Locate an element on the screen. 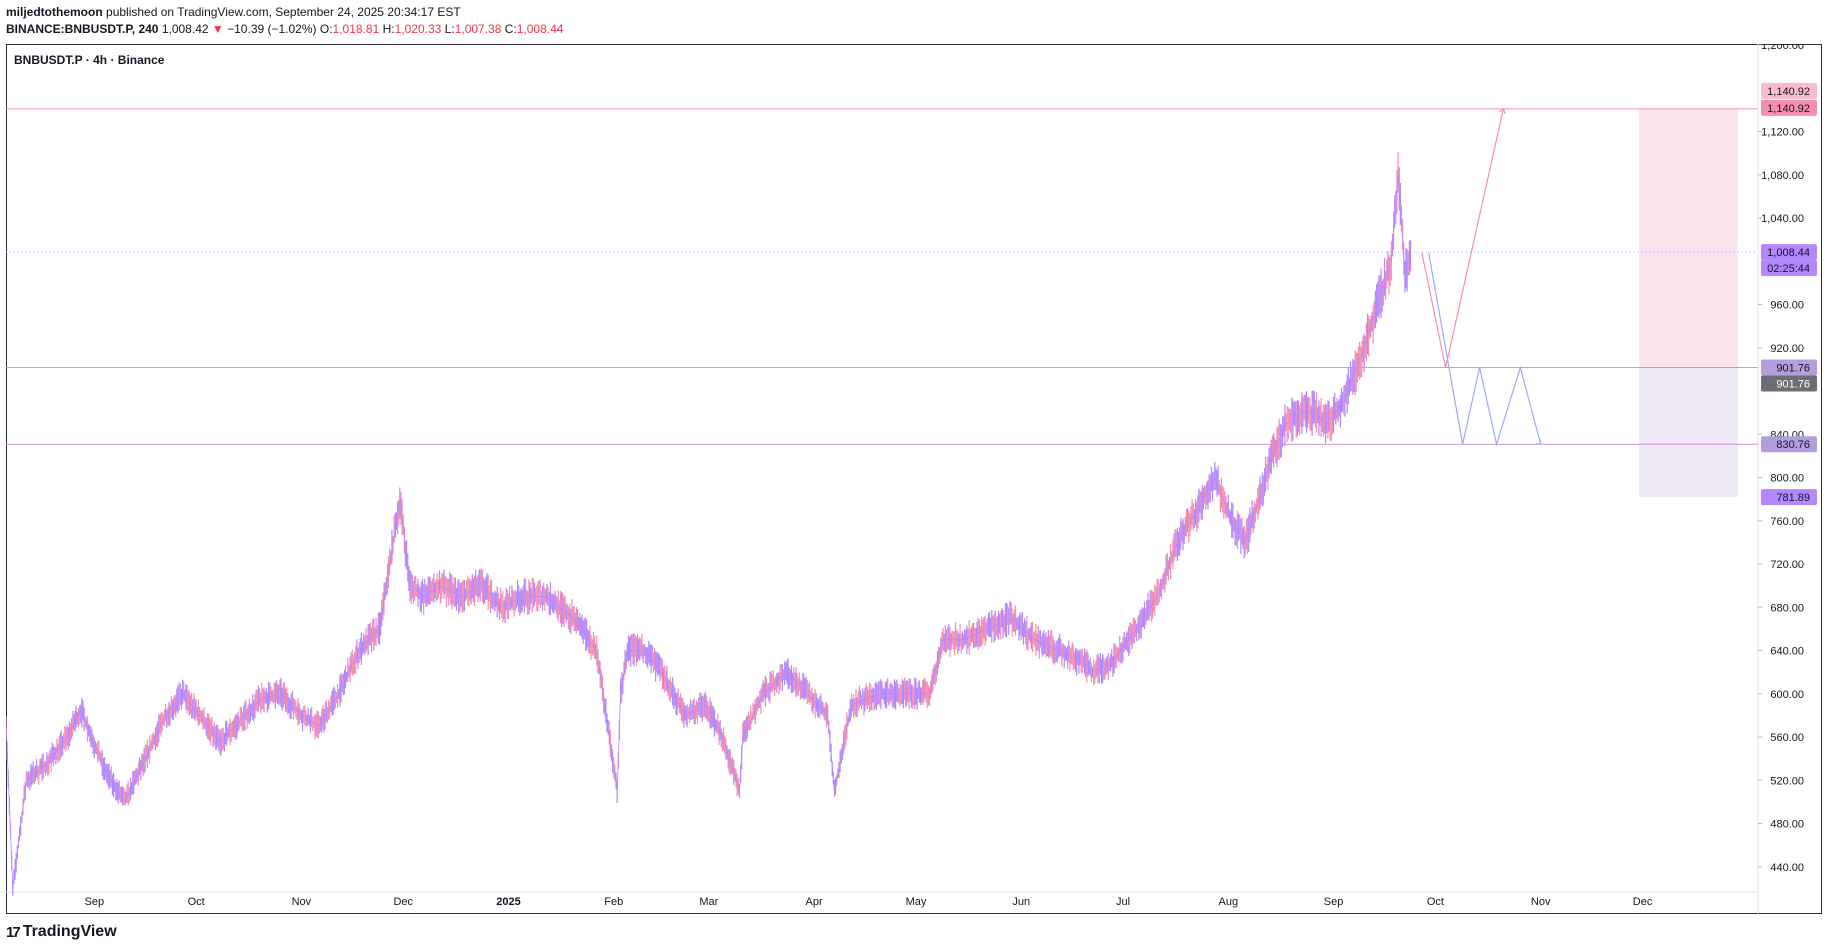  high-value: 1,020.33 is located at coordinates (418, 29).